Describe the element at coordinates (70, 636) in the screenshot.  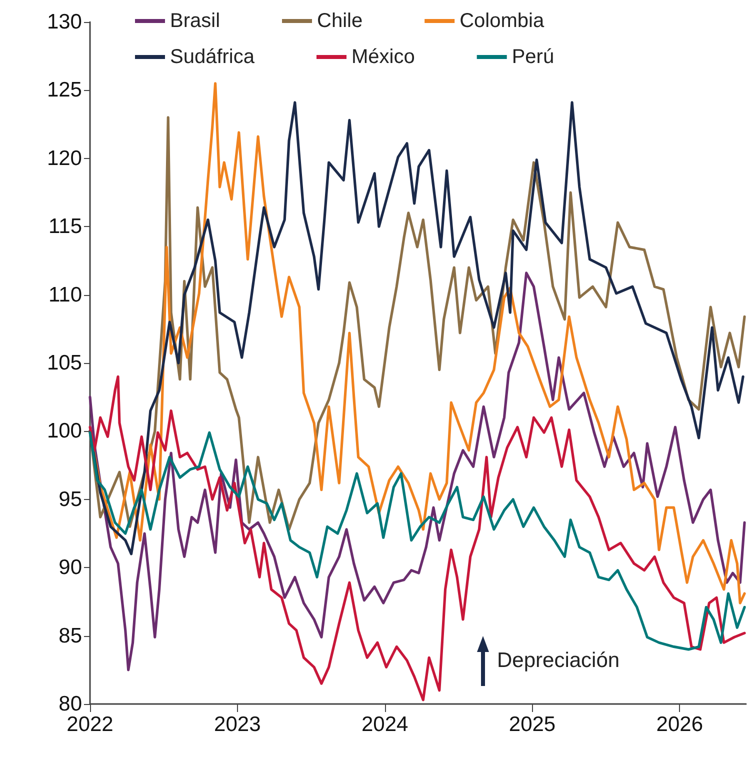
I see `y-tick-label: 85` at that location.